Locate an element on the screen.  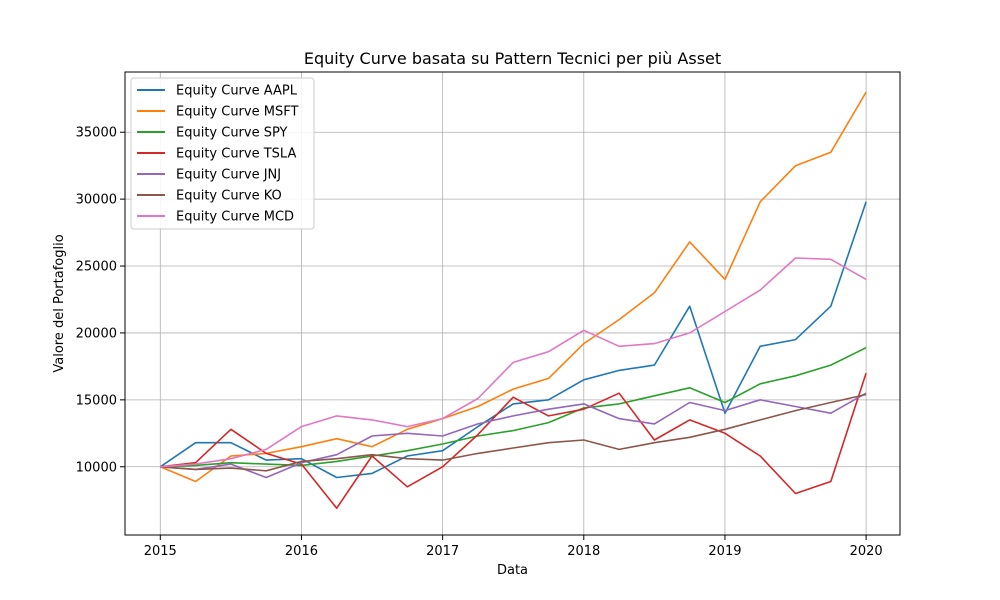
legend-label-aapl: Equity Curve AAPL is located at coordinates (237, 91).